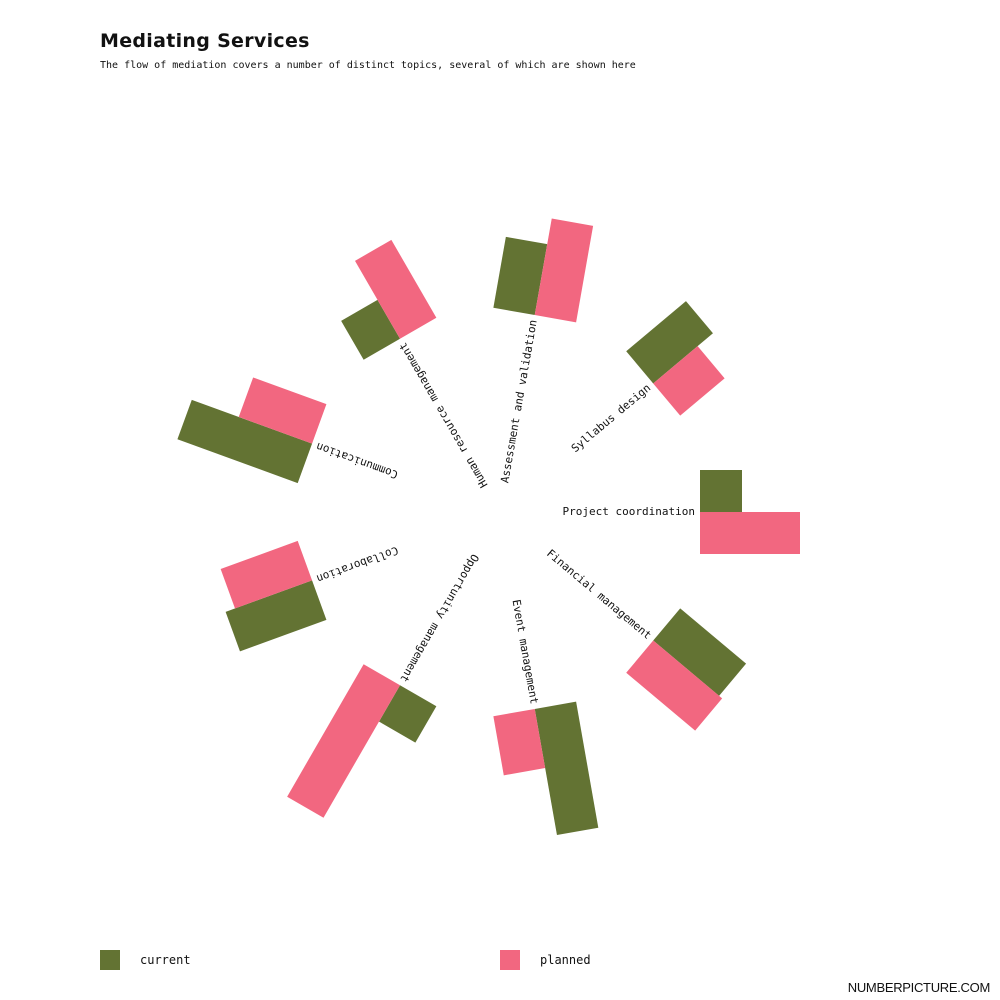 This screenshot has width=1000, height=1000. What do you see at coordinates (510, 960) in the screenshot?
I see `legend-swatch-planned` at bounding box center [510, 960].